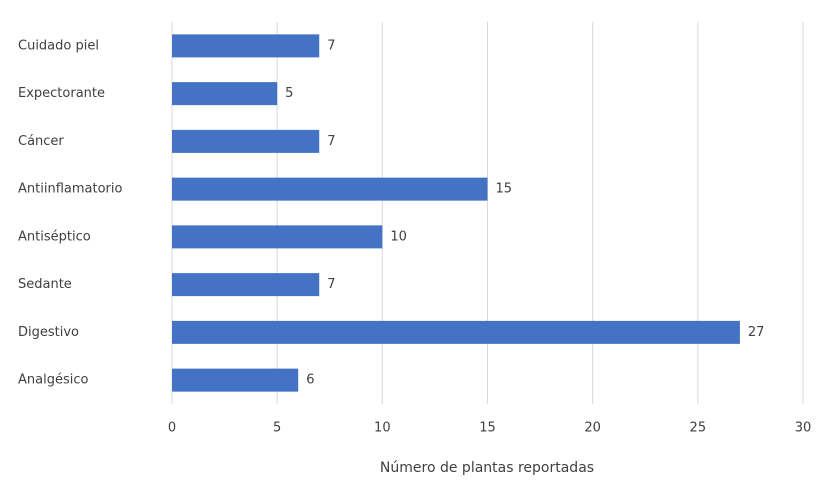 Image resolution: width=830 pixels, height=498 pixels. Describe the element at coordinates (382, 428) in the screenshot. I see `x-tick-label: 10` at that location.